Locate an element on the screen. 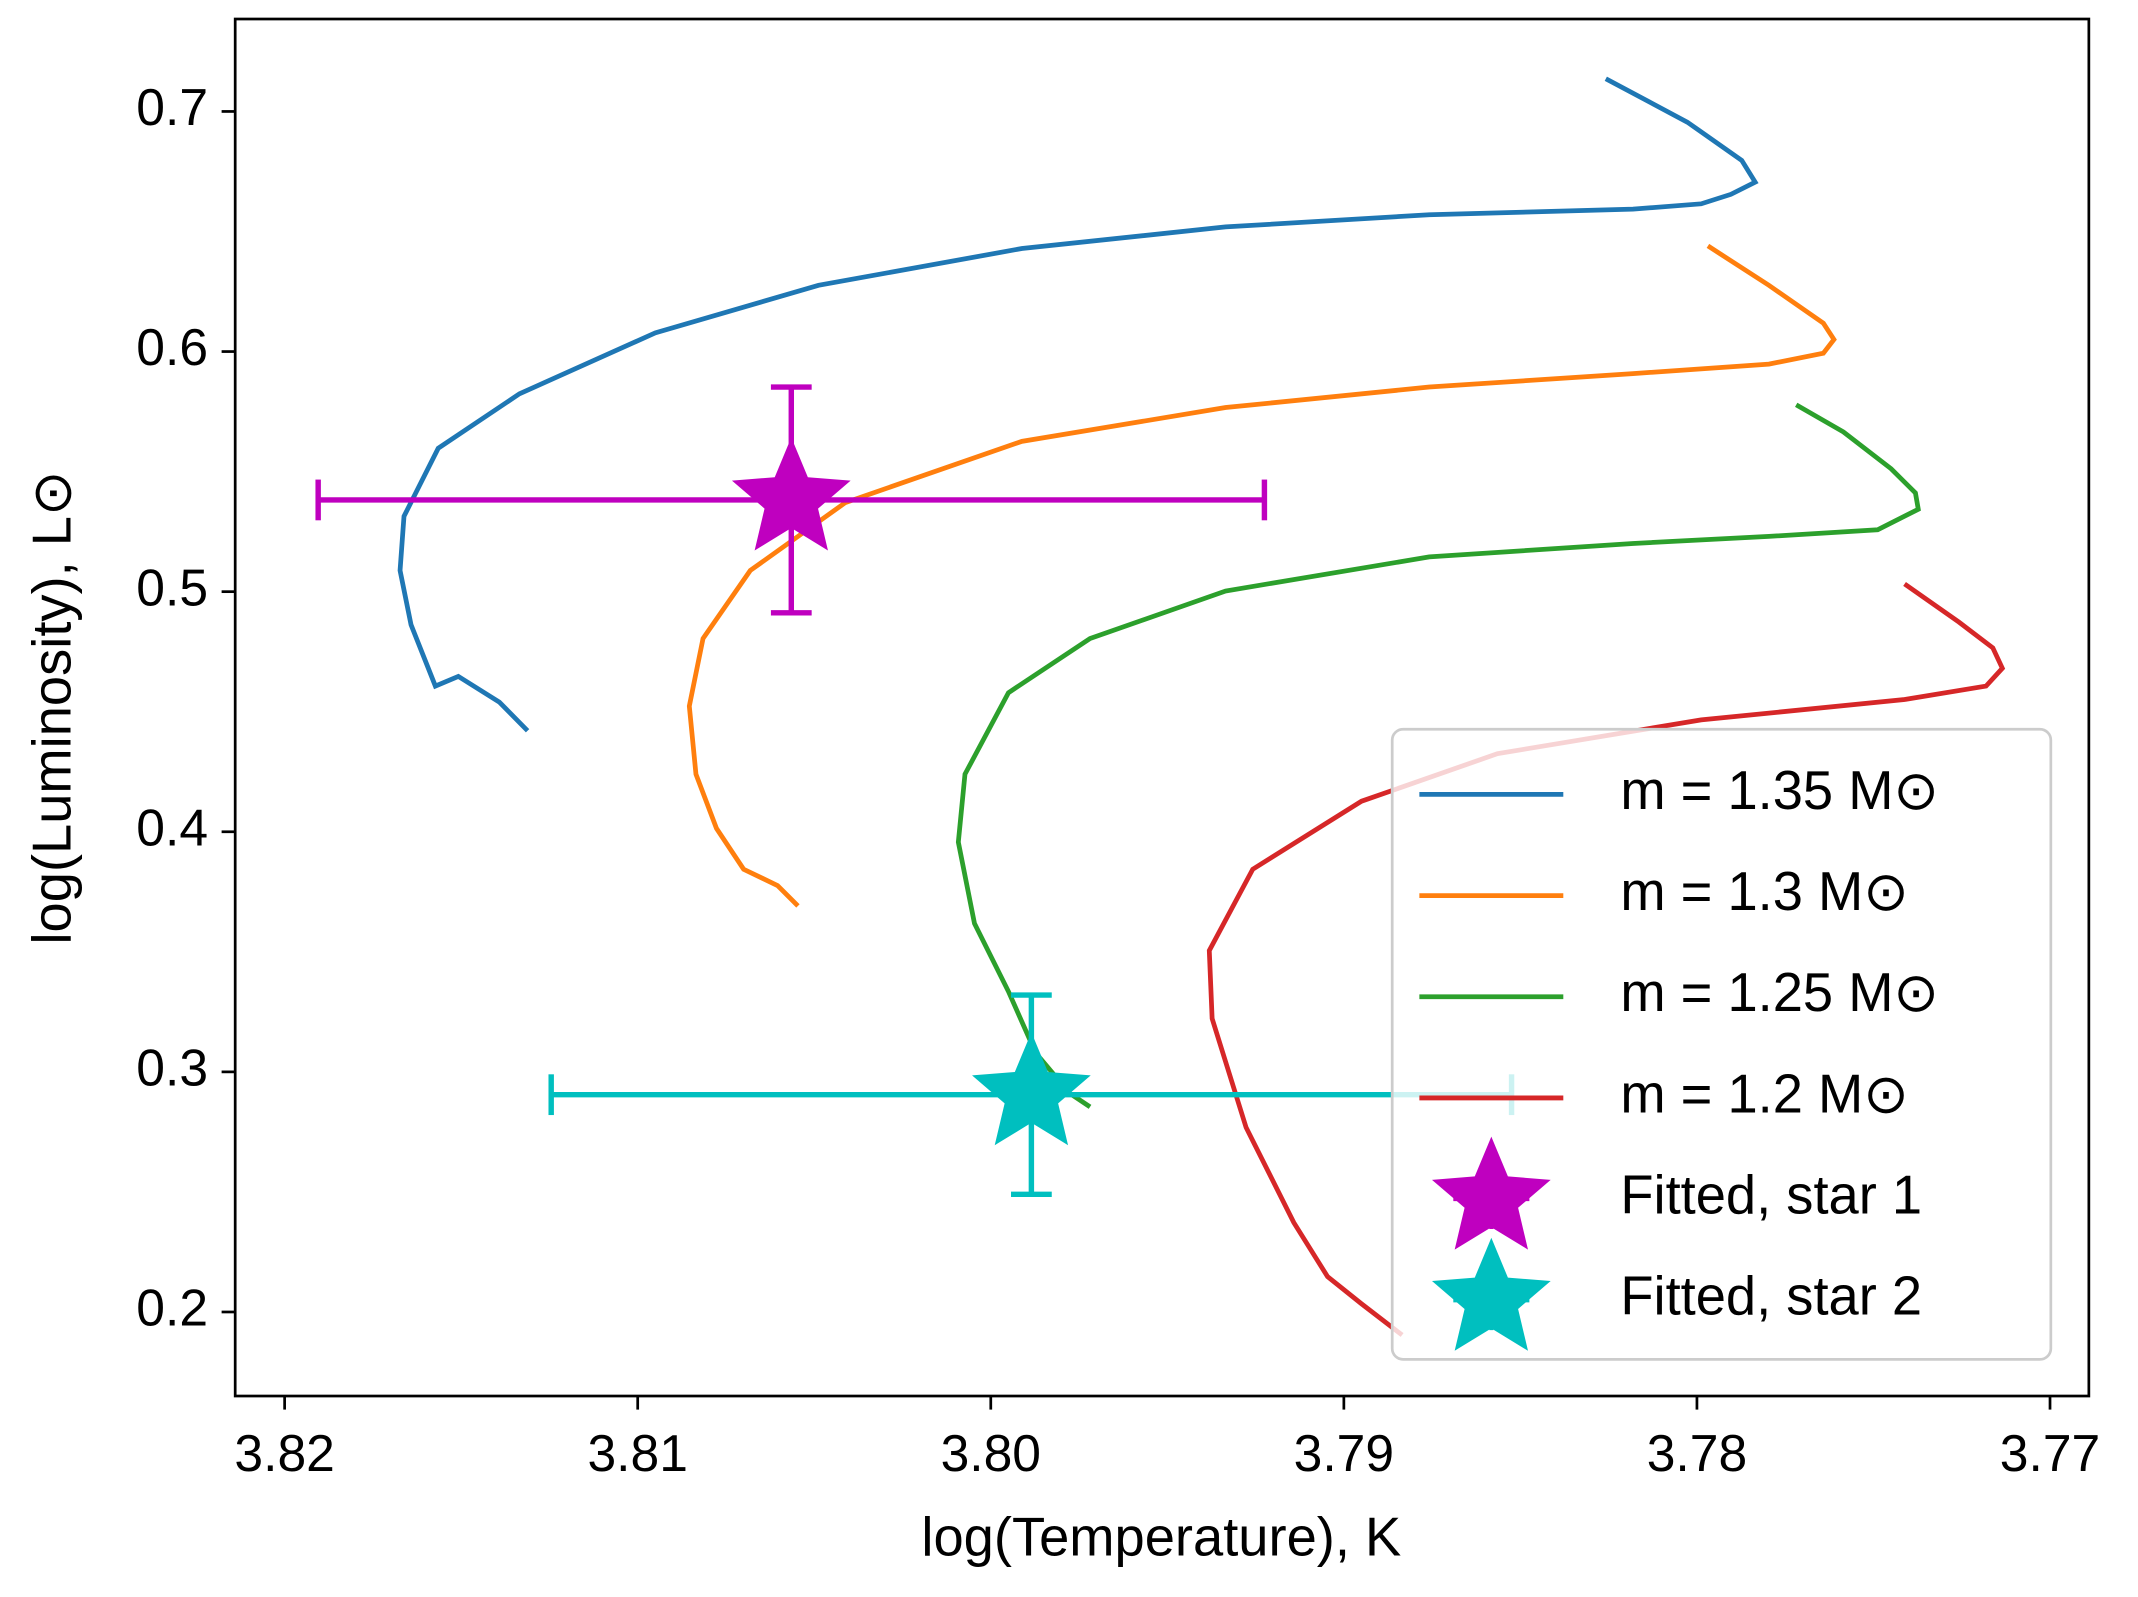  y-axis-label: log(Luminosity), L⊙ is located at coordinates (51, 708).